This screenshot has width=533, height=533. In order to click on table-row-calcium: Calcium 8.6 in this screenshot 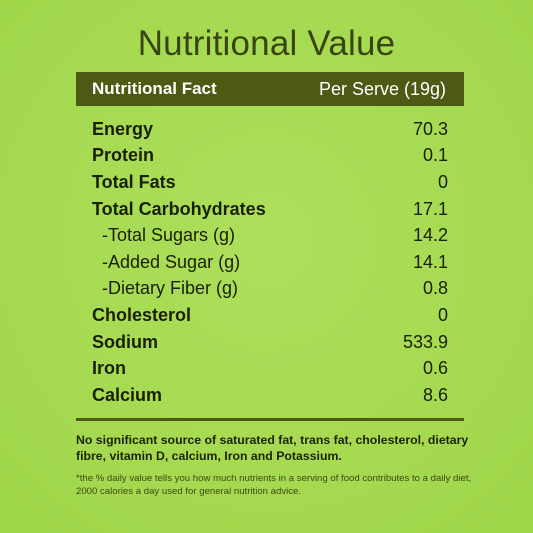, I will do `click(270, 395)`.